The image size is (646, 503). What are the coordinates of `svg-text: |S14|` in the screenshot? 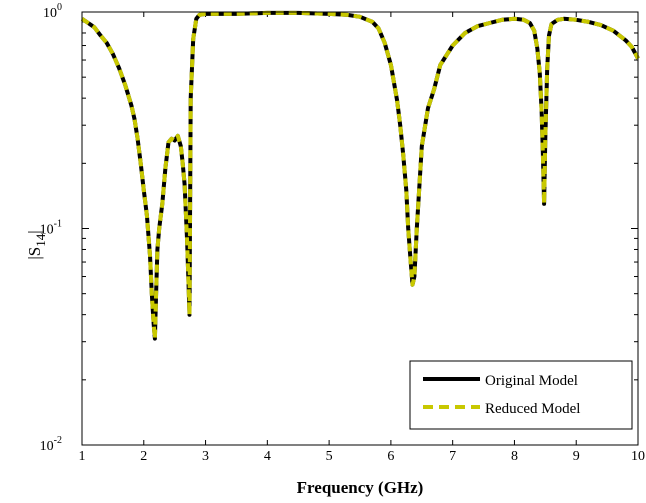 It's located at (36, 244).